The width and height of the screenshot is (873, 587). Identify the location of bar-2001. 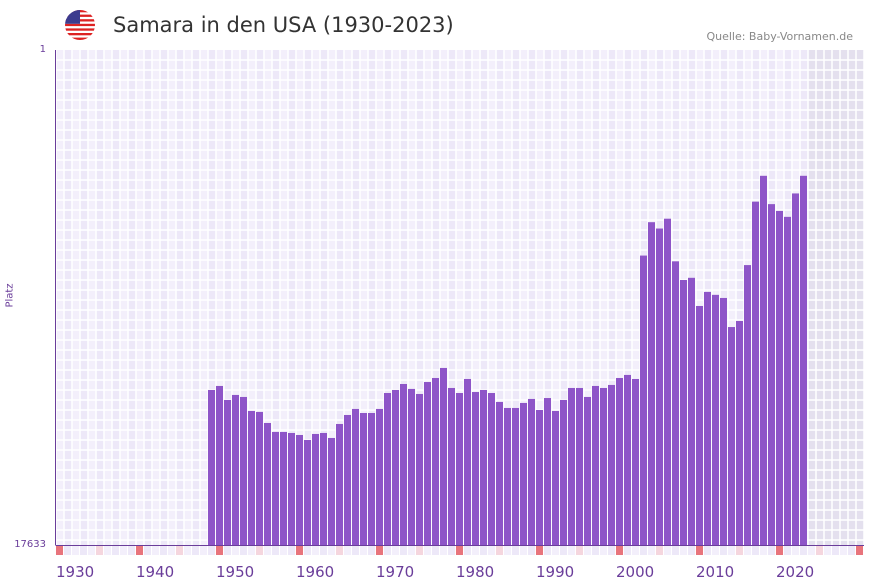
(627, 459).